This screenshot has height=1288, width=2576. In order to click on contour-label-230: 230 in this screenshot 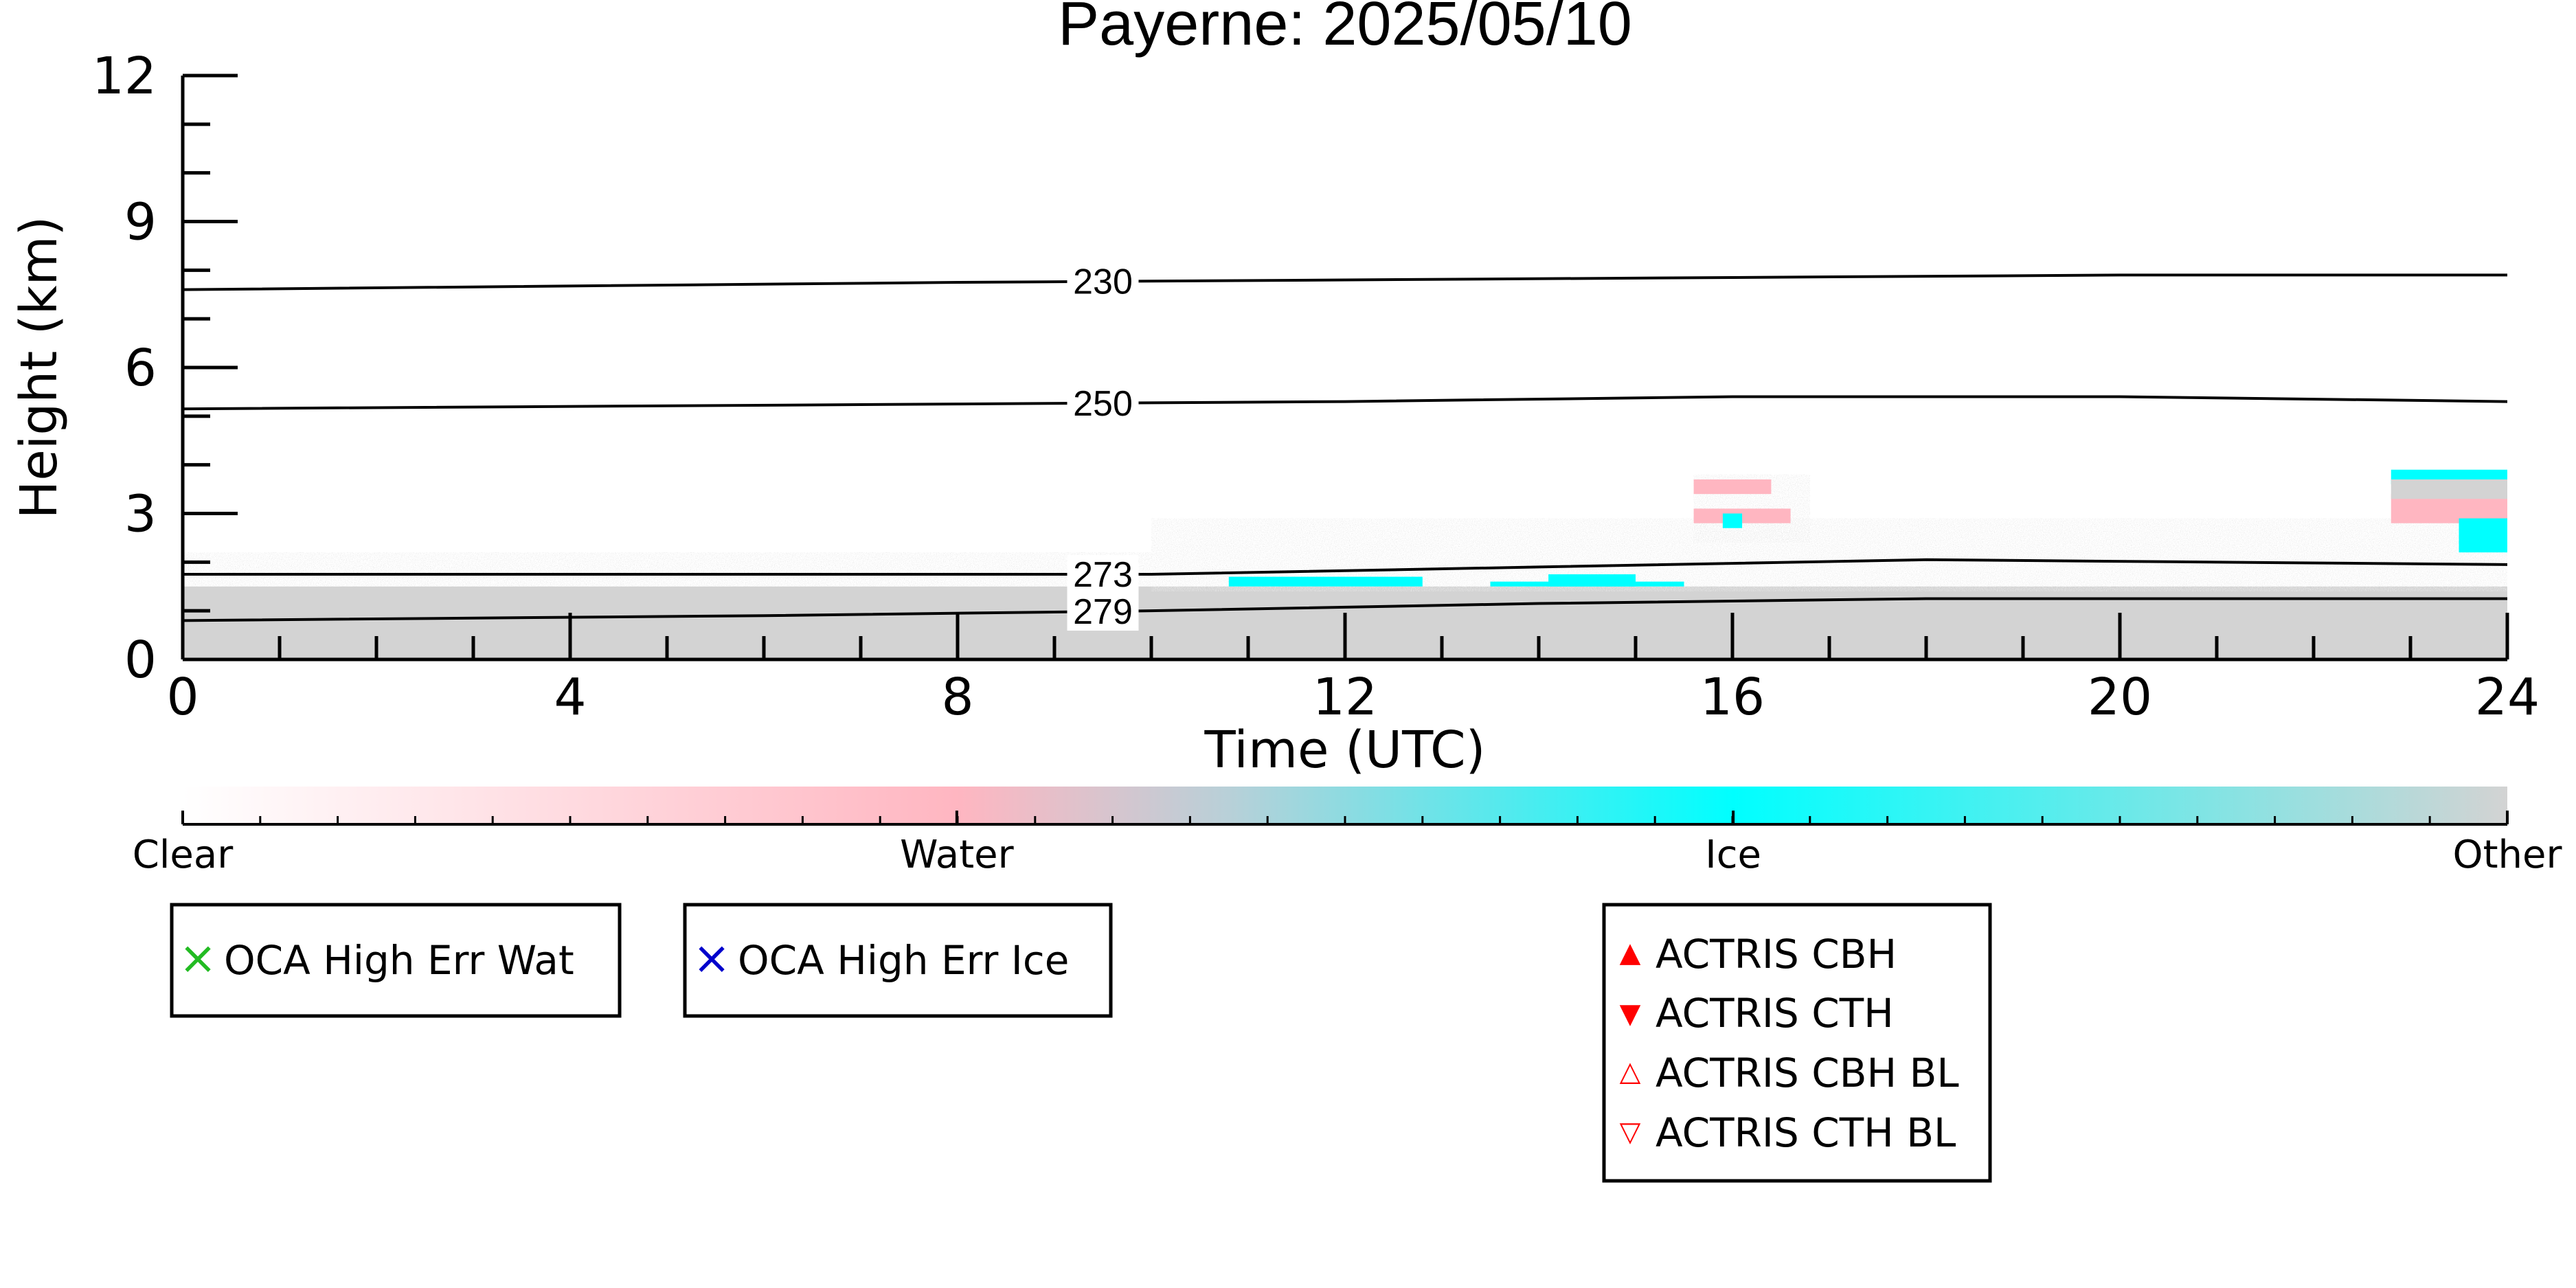, I will do `click(1103, 282)`.